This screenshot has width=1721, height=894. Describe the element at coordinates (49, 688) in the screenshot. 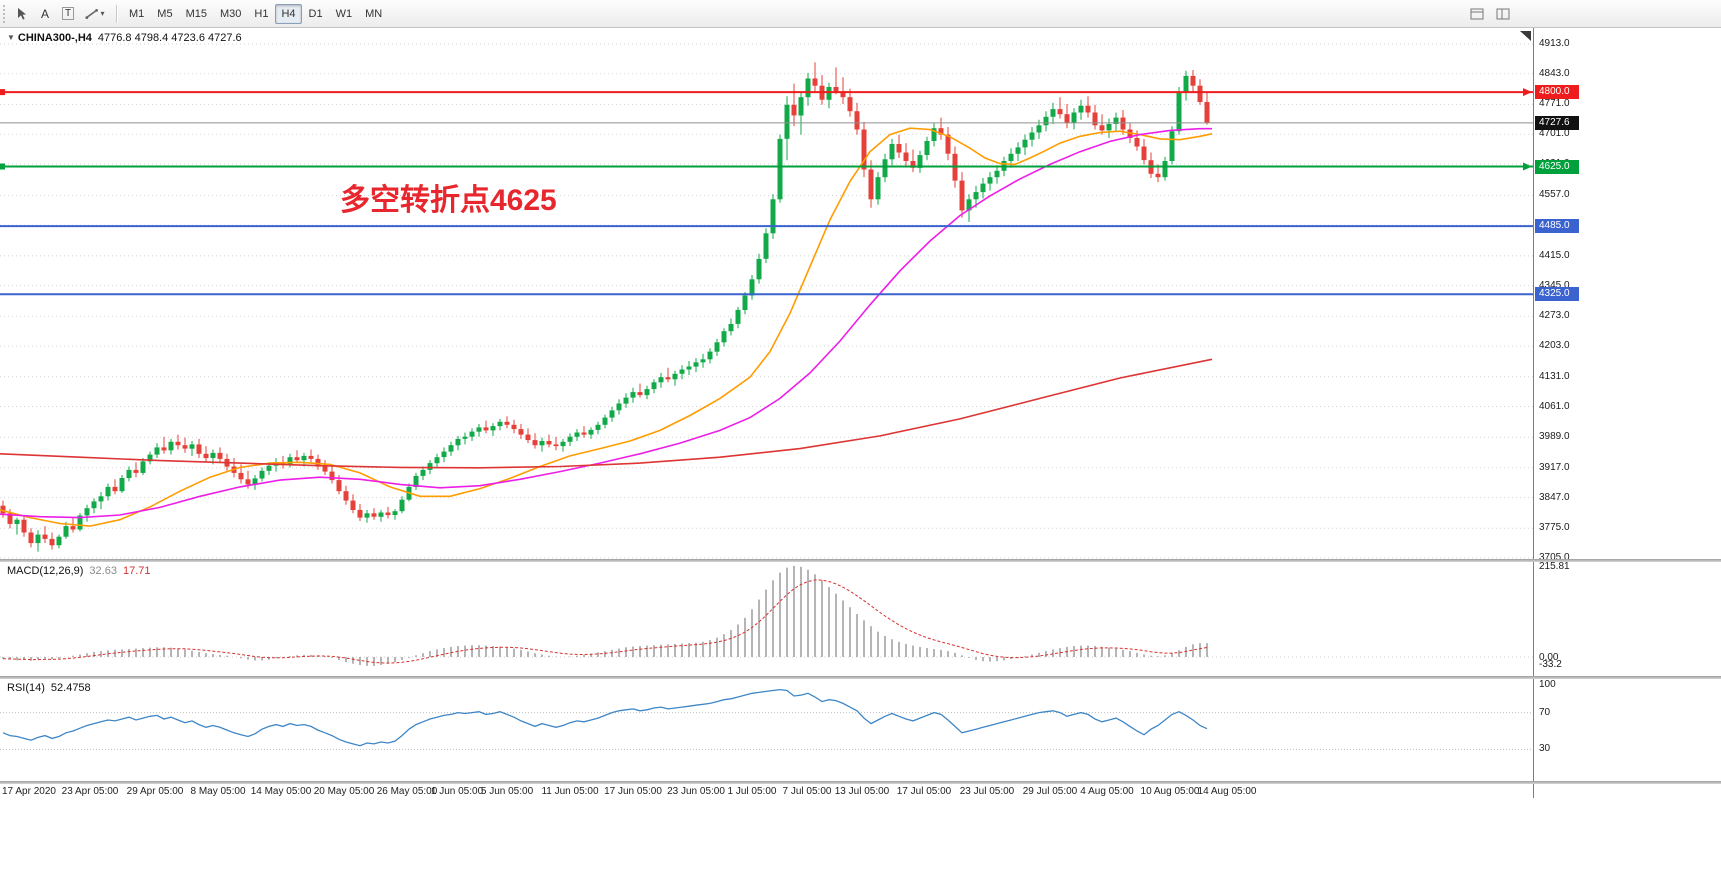

I see `rsi-label: RSI(14) 52.4758` at that location.